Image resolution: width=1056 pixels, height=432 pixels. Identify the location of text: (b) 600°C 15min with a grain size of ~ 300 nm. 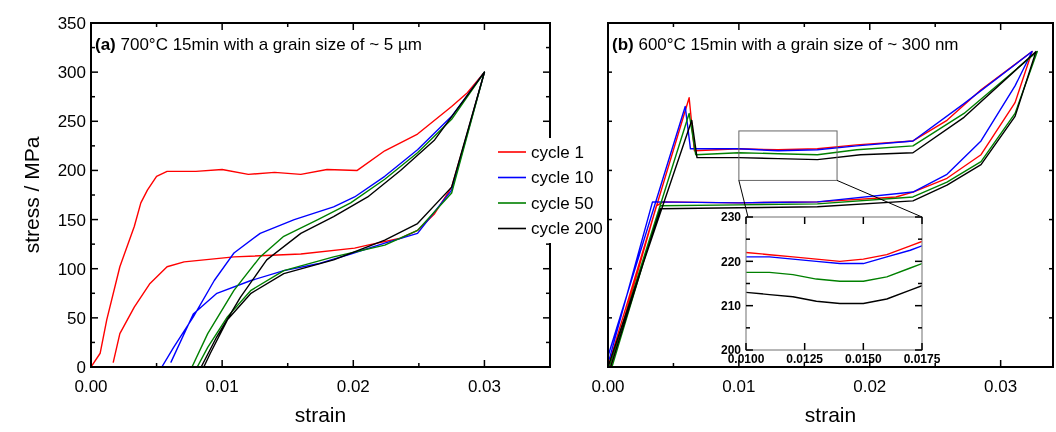
(785, 44).